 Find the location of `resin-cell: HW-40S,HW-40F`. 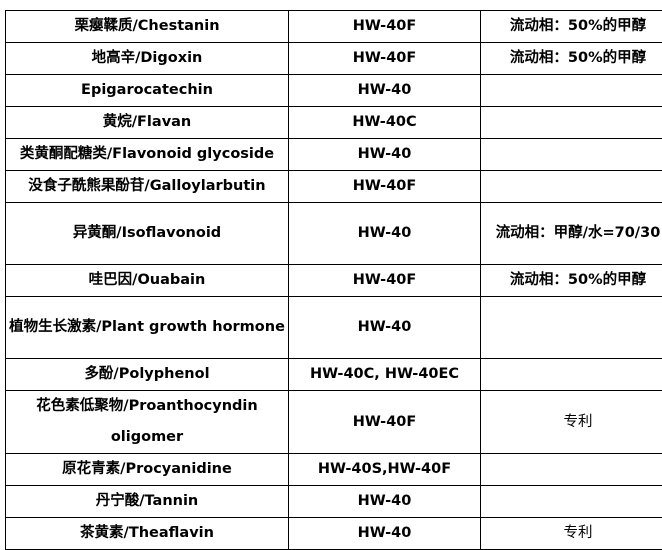

resin-cell: HW-40S,HW-40F is located at coordinates (385, 470).